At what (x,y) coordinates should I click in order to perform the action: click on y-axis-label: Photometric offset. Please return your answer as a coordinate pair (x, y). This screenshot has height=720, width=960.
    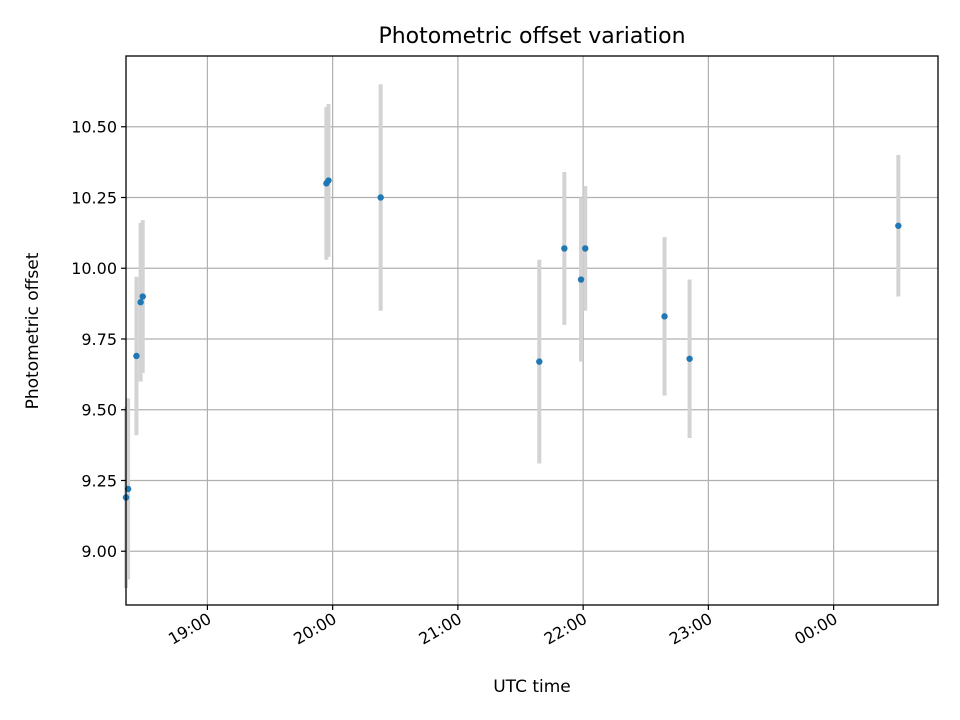
    Looking at the image, I should click on (33, 330).